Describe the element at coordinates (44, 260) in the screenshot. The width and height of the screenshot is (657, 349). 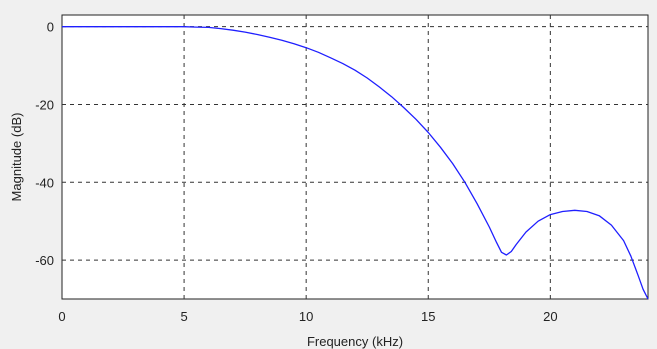
I see `y-tick-label: -60` at that location.